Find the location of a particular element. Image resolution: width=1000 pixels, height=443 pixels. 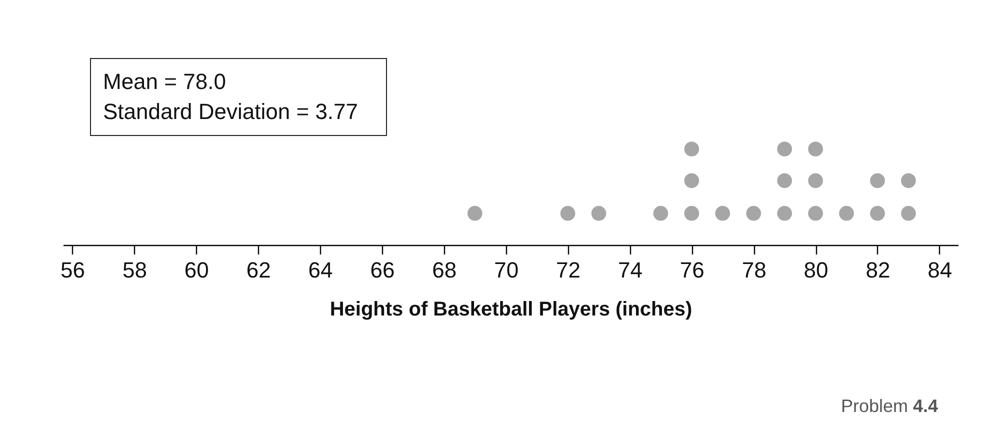

x-tick-label: 72 is located at coordinates (568, 270).